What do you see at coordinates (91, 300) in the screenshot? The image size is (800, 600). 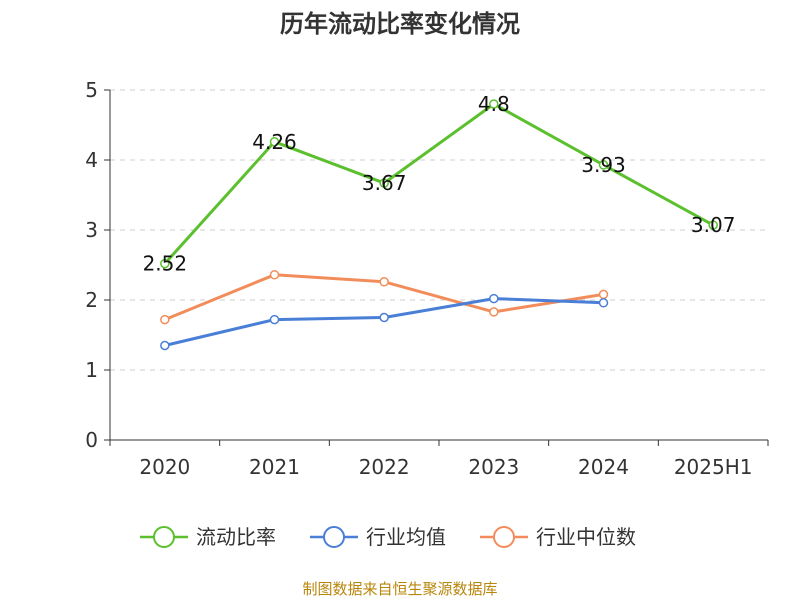 I see `y-tick-label: 2` at bounding box center [91, 300].